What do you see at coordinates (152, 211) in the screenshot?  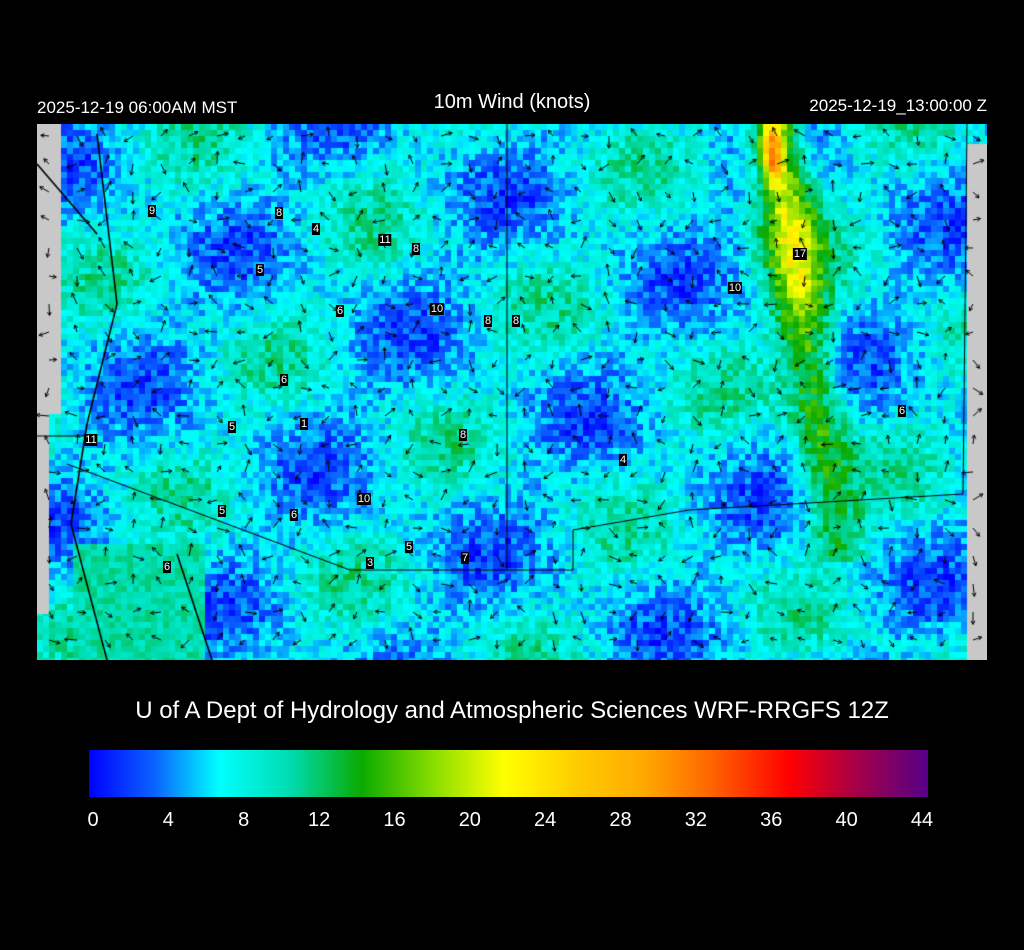 I see `station-wind-value: 9` at bounding box center [152, 211].